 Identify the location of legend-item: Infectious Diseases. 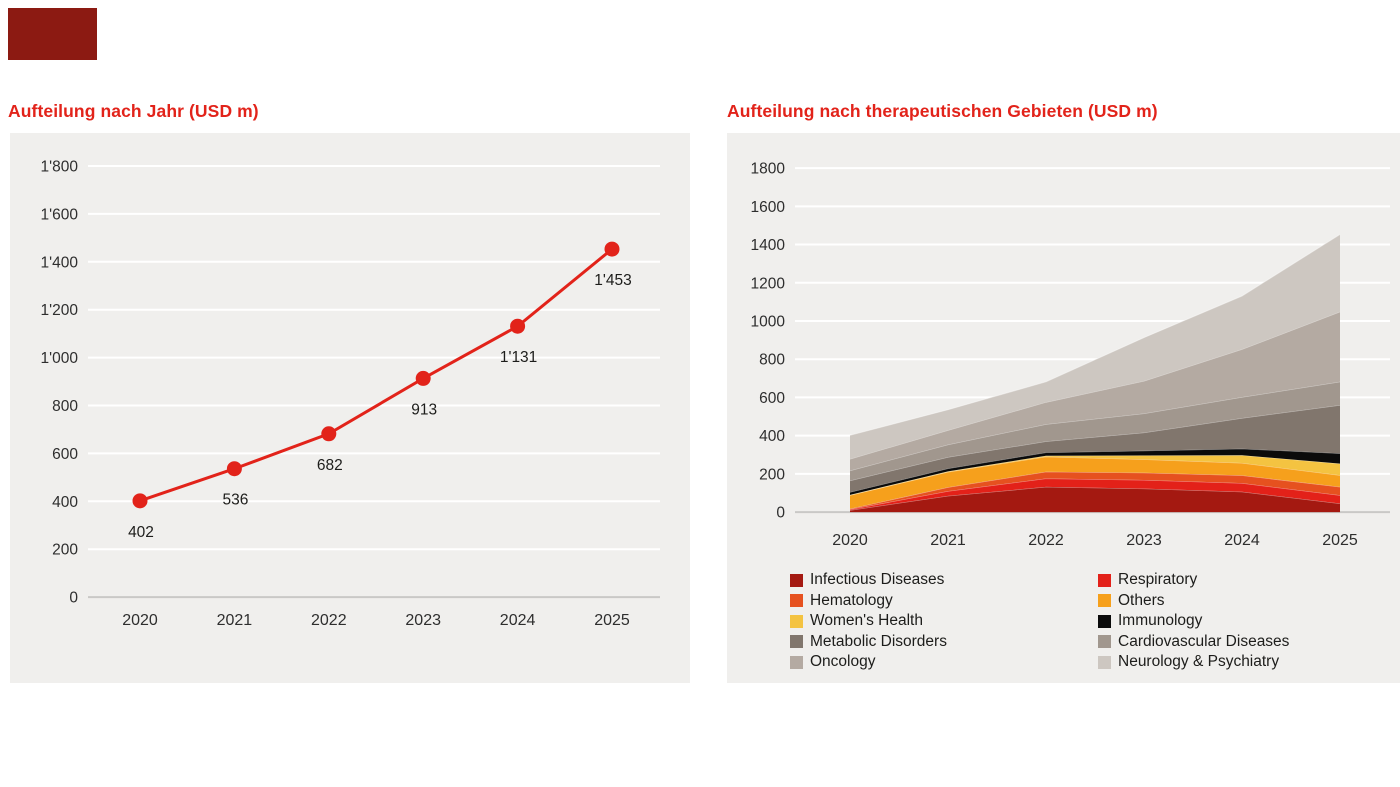
(867, 580).